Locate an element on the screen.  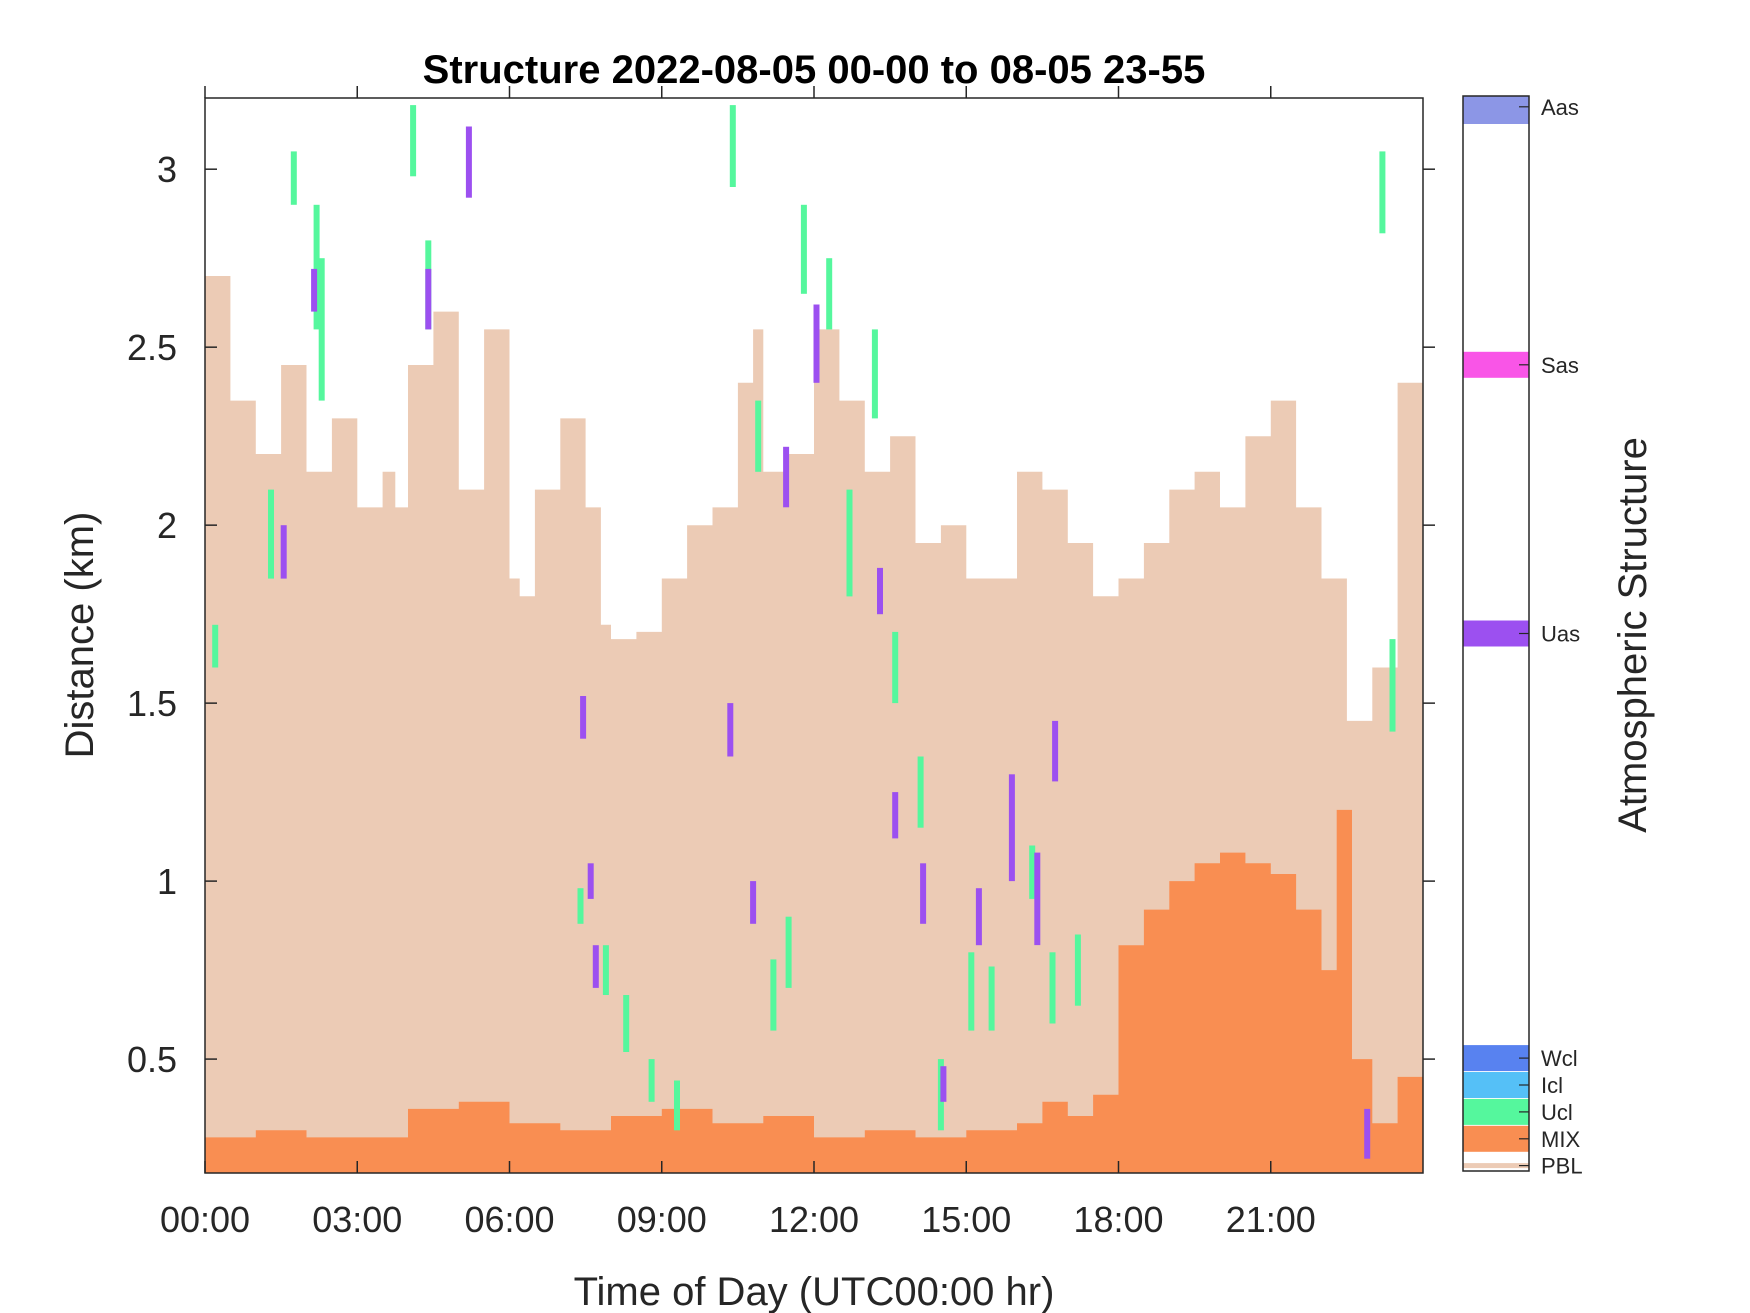
x-tick-label: 00:00 is located at coordinates (205, 1219).